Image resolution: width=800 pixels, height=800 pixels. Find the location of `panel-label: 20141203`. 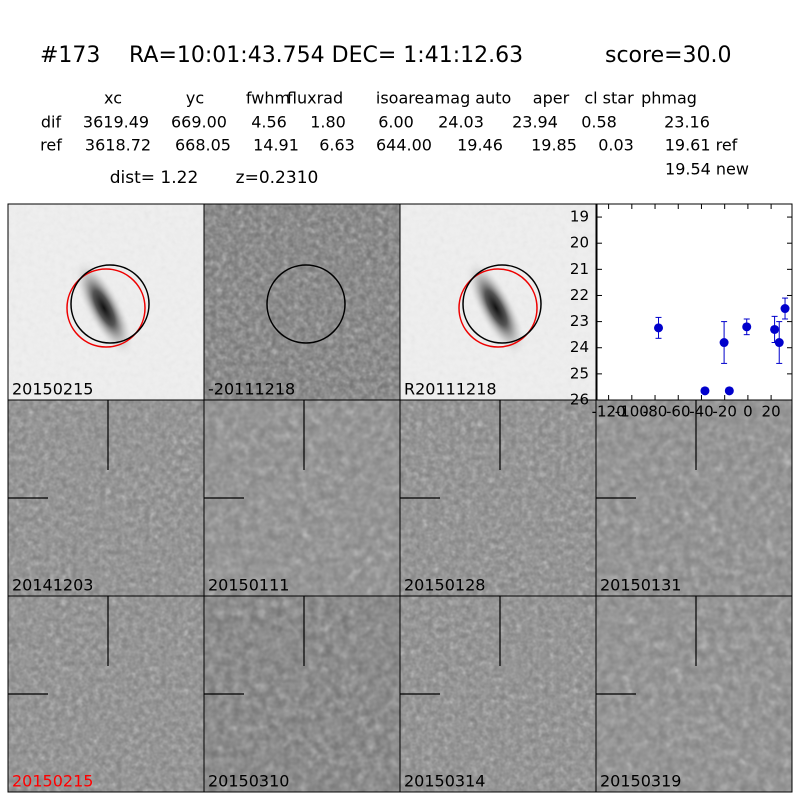

panel-label: 20141203 is located at coordinates (52, 585).